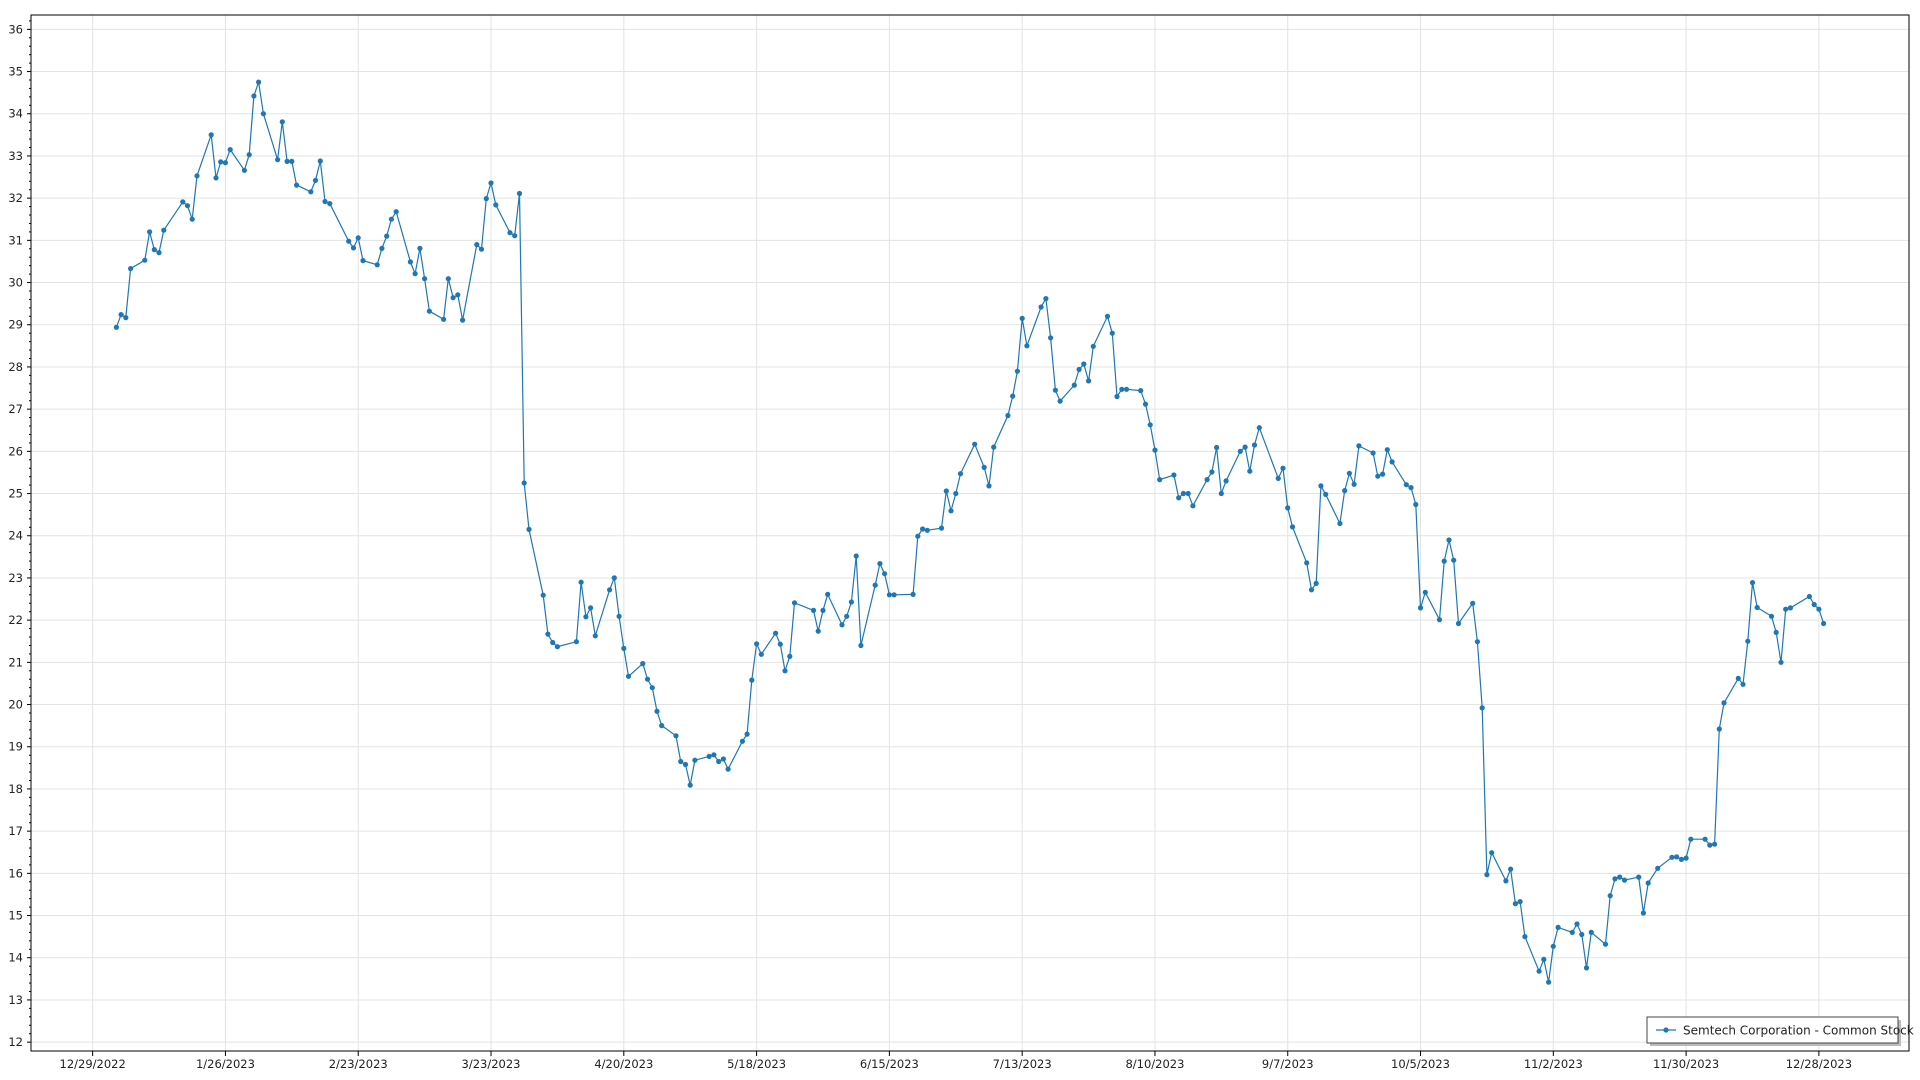 The height and width of the screenshot is (1080, 1920). What do you see at coordinates (1022, 1064) in the screenshot?
I see `x-tick-label: 7/13/2023` at bounding box center [1022, 1064].